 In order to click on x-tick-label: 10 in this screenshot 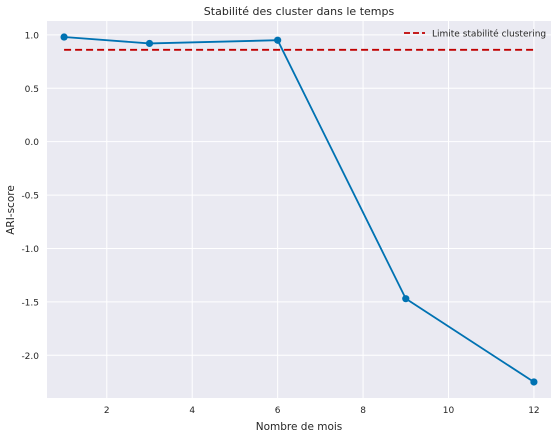, I will do `click(449, 411)`.